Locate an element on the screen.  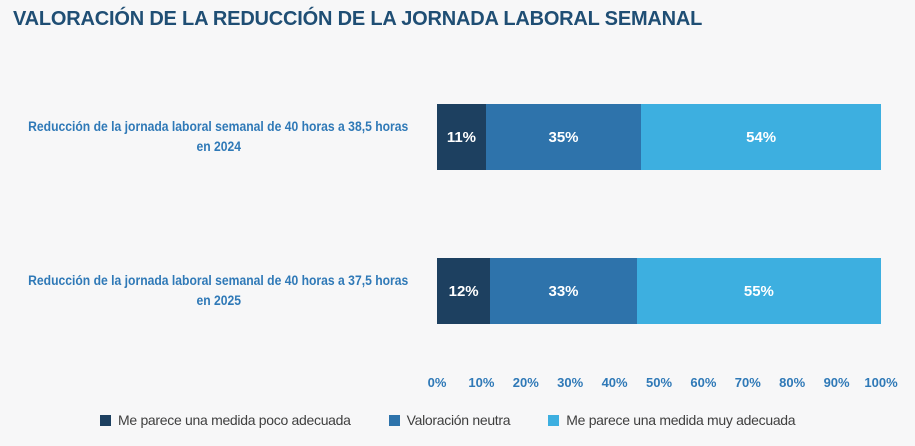
x-axis-tick: 90% is located at coordinates (836, 382).